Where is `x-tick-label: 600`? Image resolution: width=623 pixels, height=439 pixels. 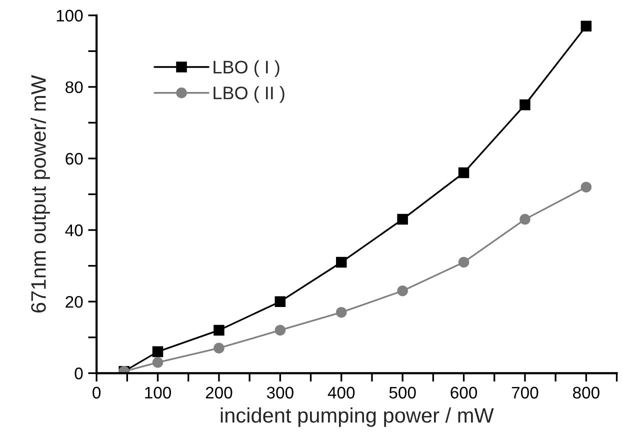
x-tick-label: 600 is located at coordinates (464, 392).